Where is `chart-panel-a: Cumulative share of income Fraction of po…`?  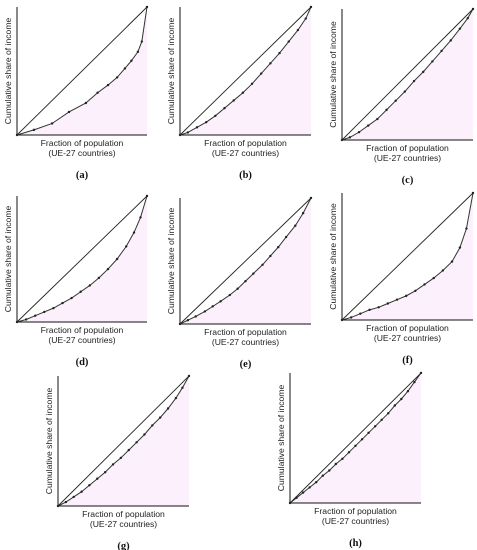 chart-panel-a: Cumulative share of income Fraction of po… is located at coordinates (76, 93).